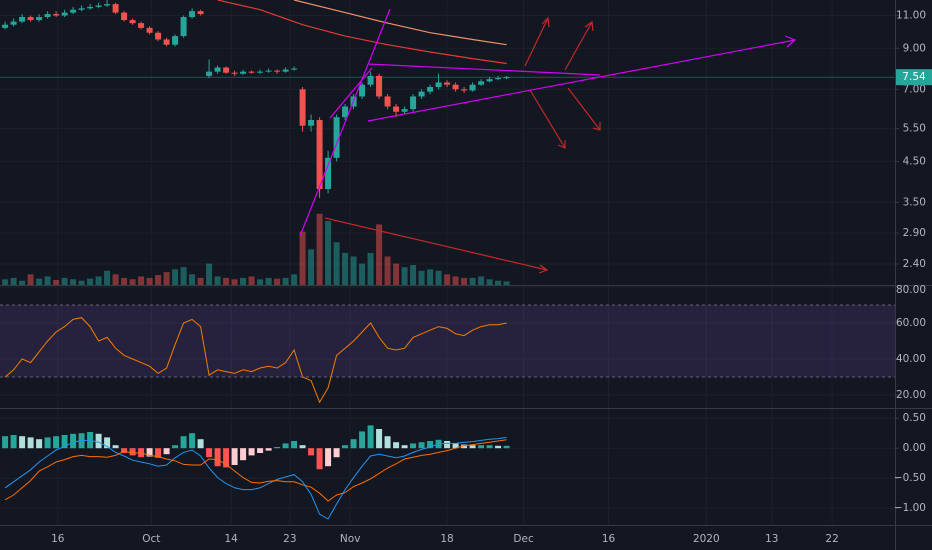 This screenshot has height=550, width=932. What do you see at coordinates (914, 89) in the screenshot?
I see `y-tick-label: 7.00` at bounding box center [914, 89].